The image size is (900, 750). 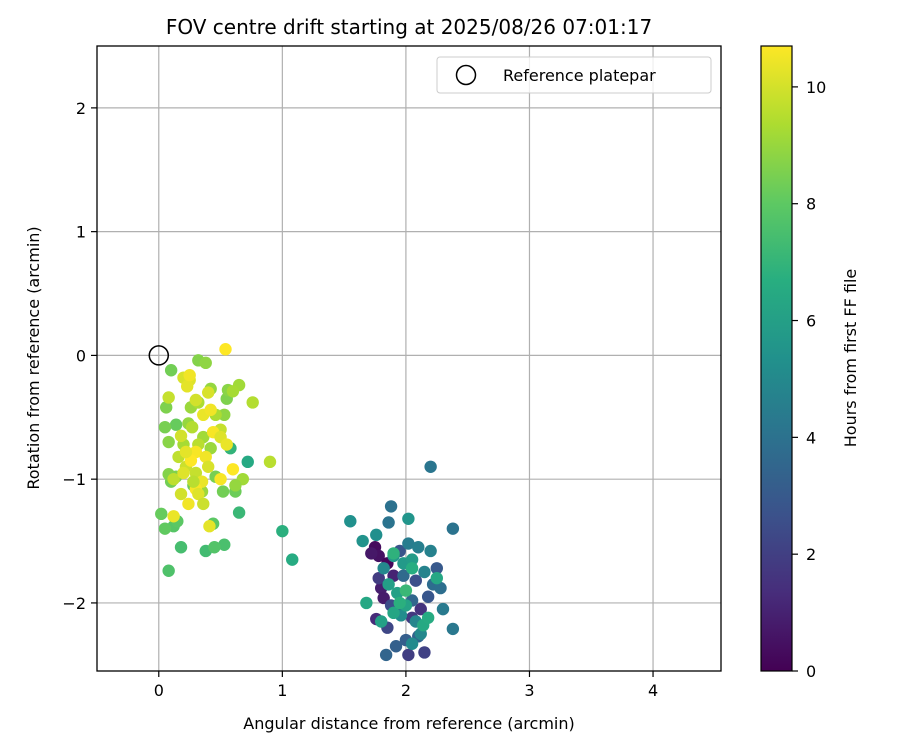 I want to click on x-tick-label: 4, so click(x=653, y=690).